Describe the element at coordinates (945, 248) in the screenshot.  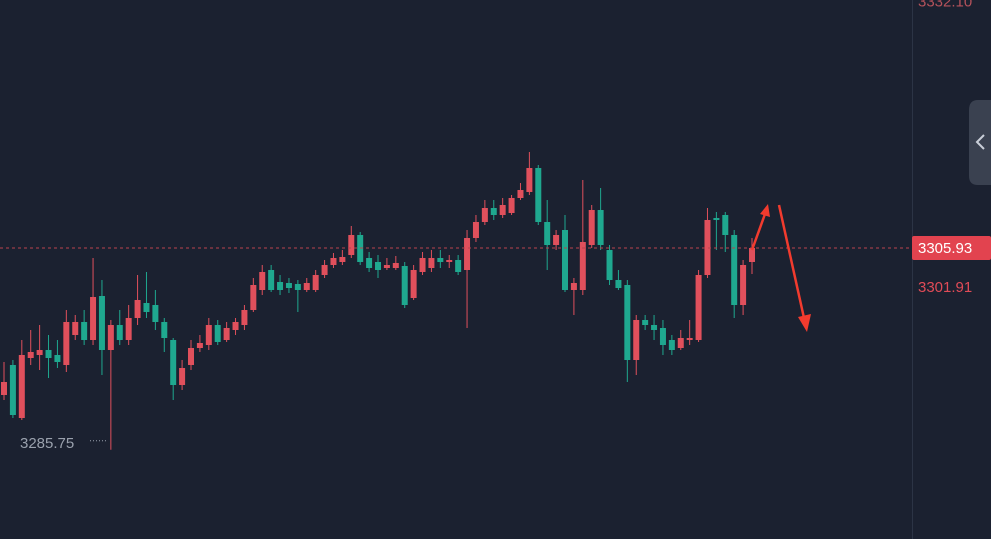
I see `last-price-label: 3305.93` at that location.